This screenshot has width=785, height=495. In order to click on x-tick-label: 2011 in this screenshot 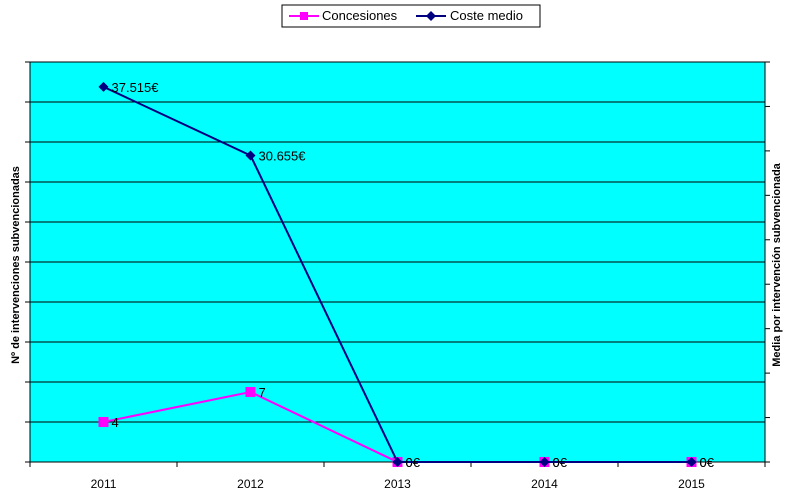, I will do `click(104, 484)`.